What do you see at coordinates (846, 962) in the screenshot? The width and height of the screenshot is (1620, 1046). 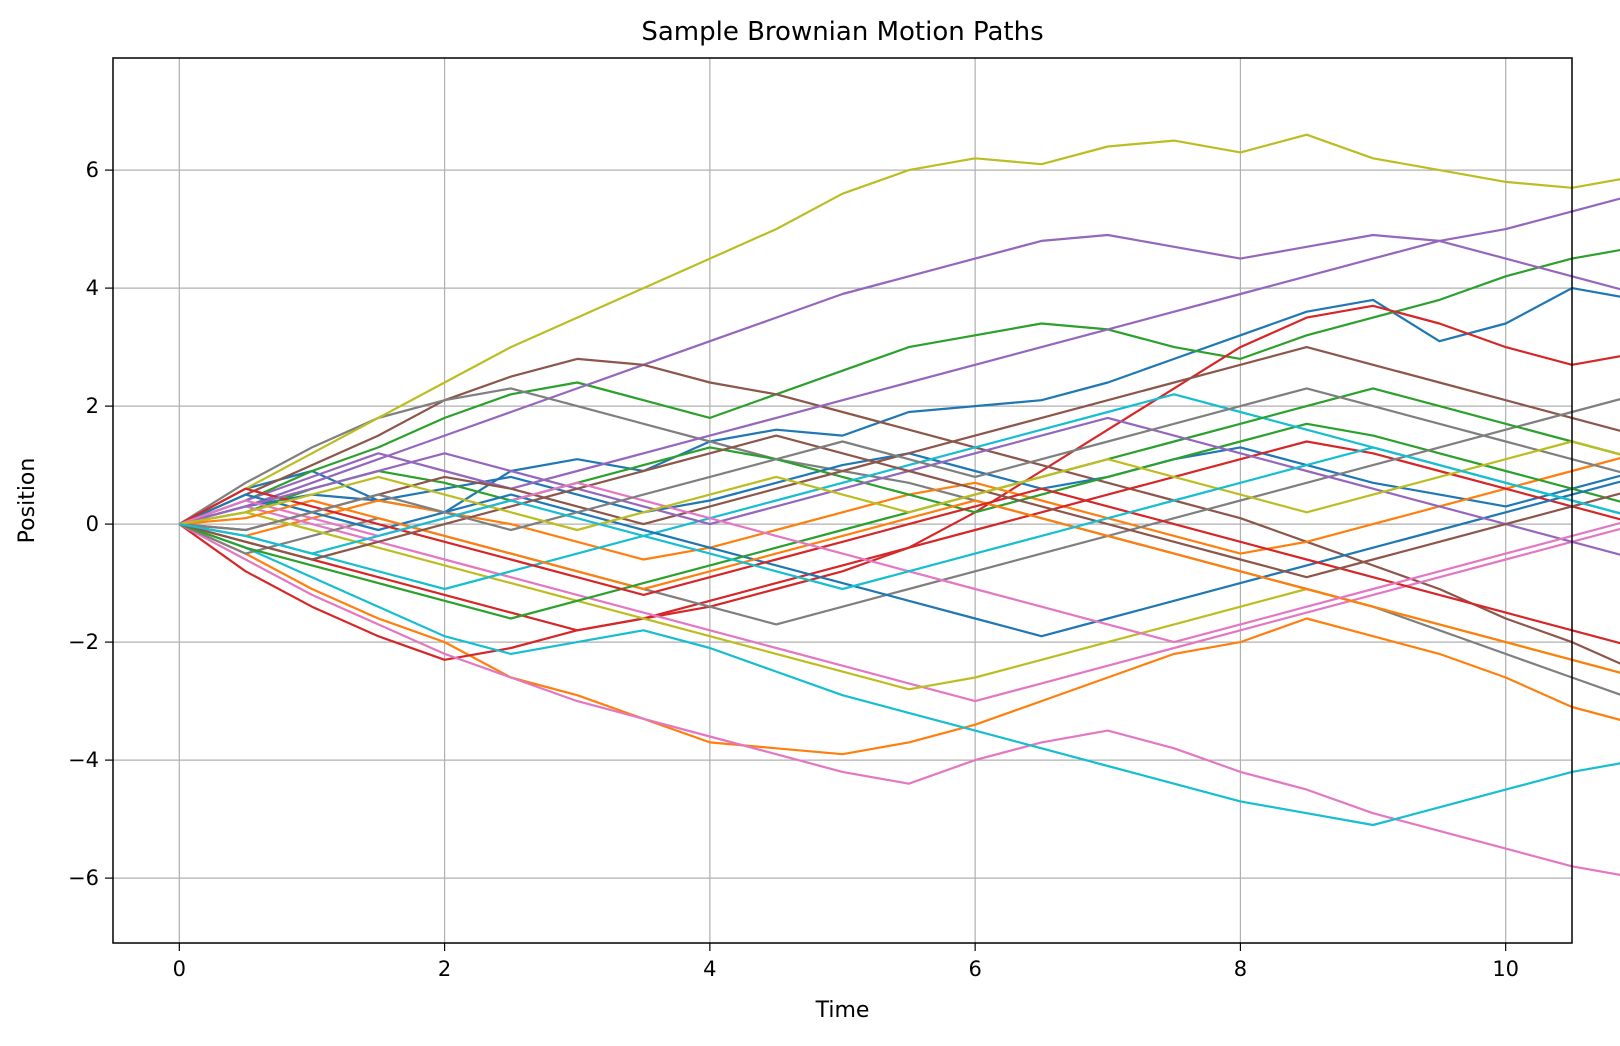 I see `x-axis-ticks: 0 2 4 6 8 10` at bounding box center [846, 962].